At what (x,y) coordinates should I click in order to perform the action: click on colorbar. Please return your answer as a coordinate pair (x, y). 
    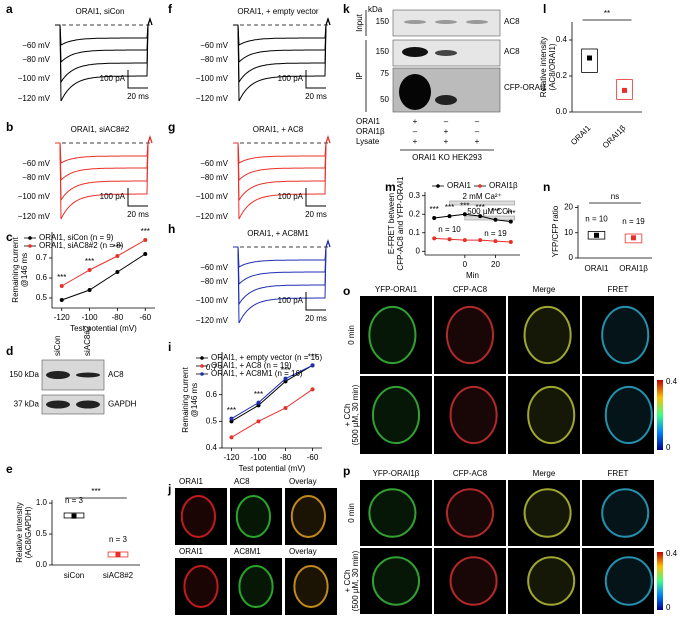
    Looking at the image, I should click on (660, 581).